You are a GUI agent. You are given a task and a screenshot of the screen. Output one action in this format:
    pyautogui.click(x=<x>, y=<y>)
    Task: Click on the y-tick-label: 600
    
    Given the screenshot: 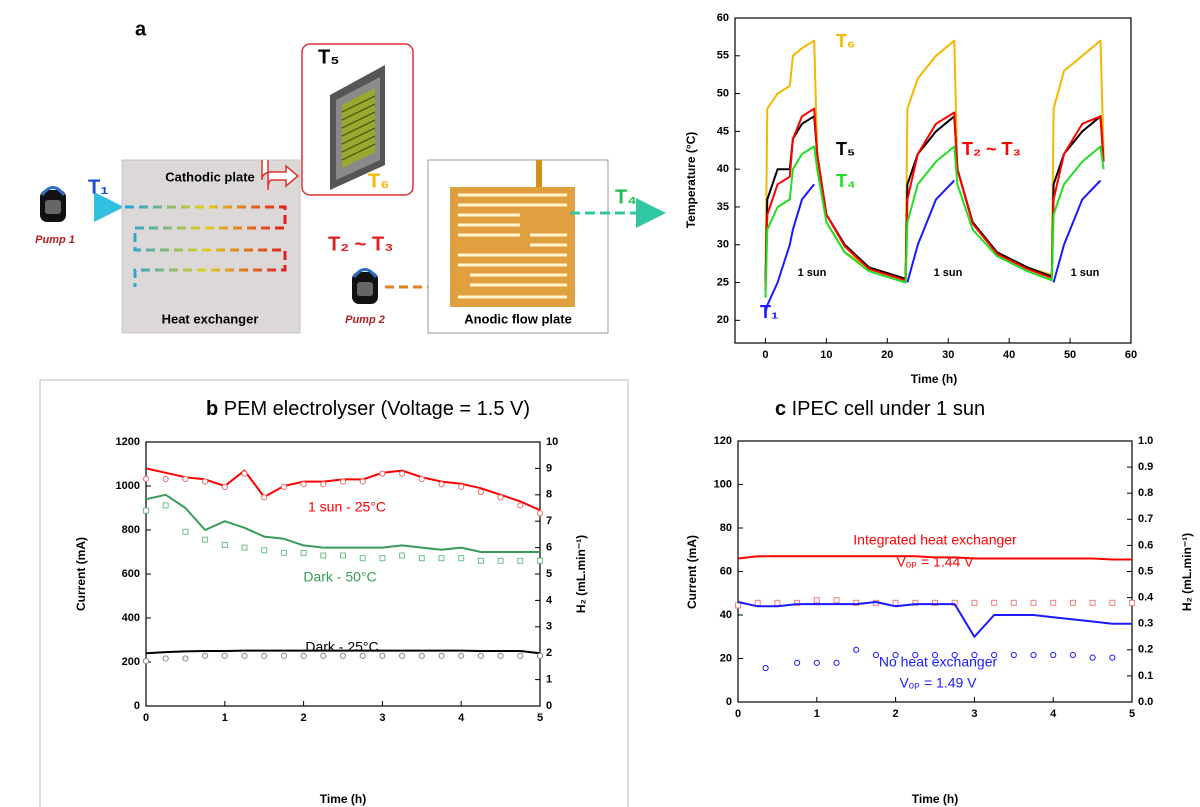 What is the action you would take?
    pyautogui.click(x=131, y=574)
    